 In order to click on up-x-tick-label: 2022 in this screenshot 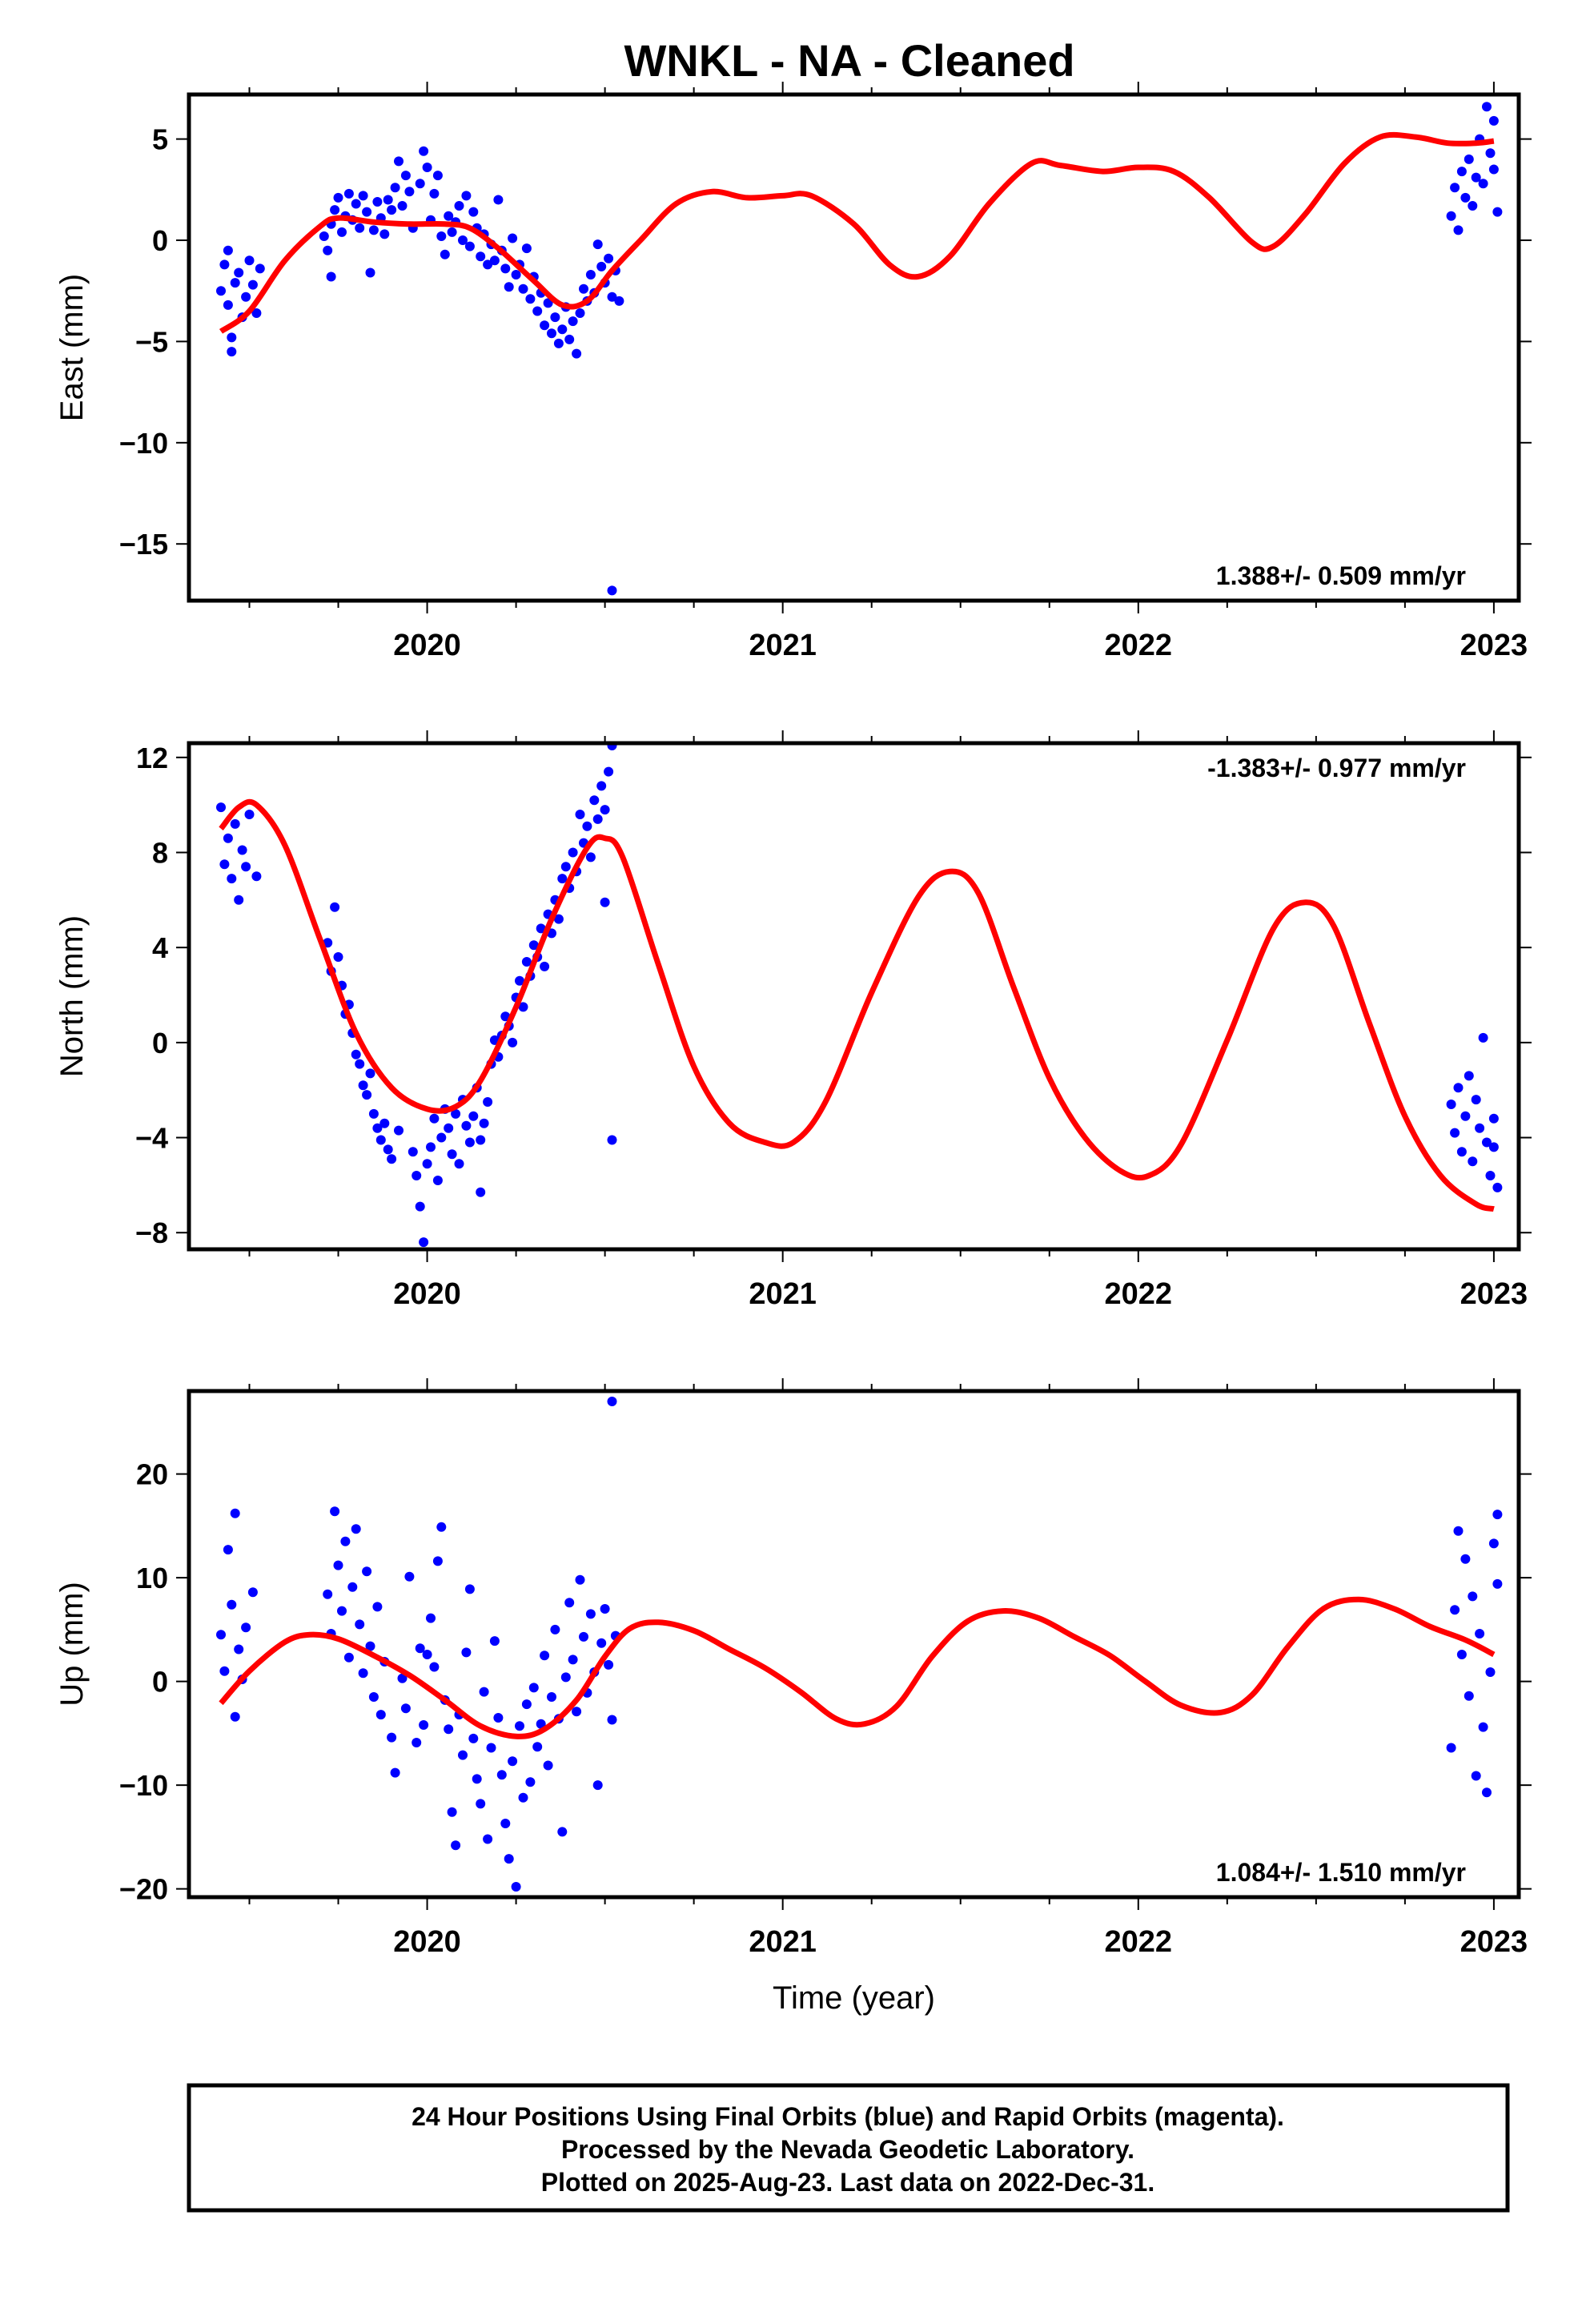, I will do `click(1139, 1942)`.